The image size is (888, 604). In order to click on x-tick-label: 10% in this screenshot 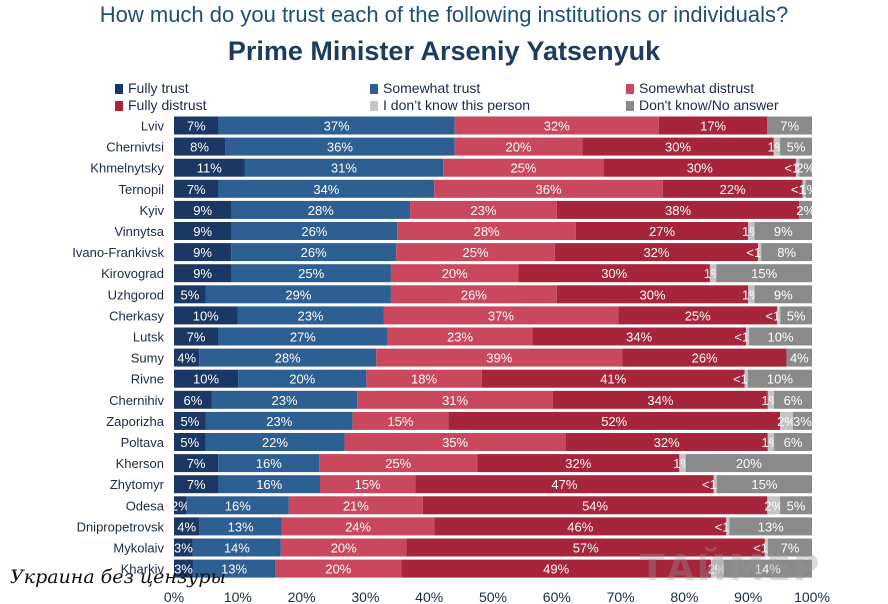, I will do `click(238, 596)`.